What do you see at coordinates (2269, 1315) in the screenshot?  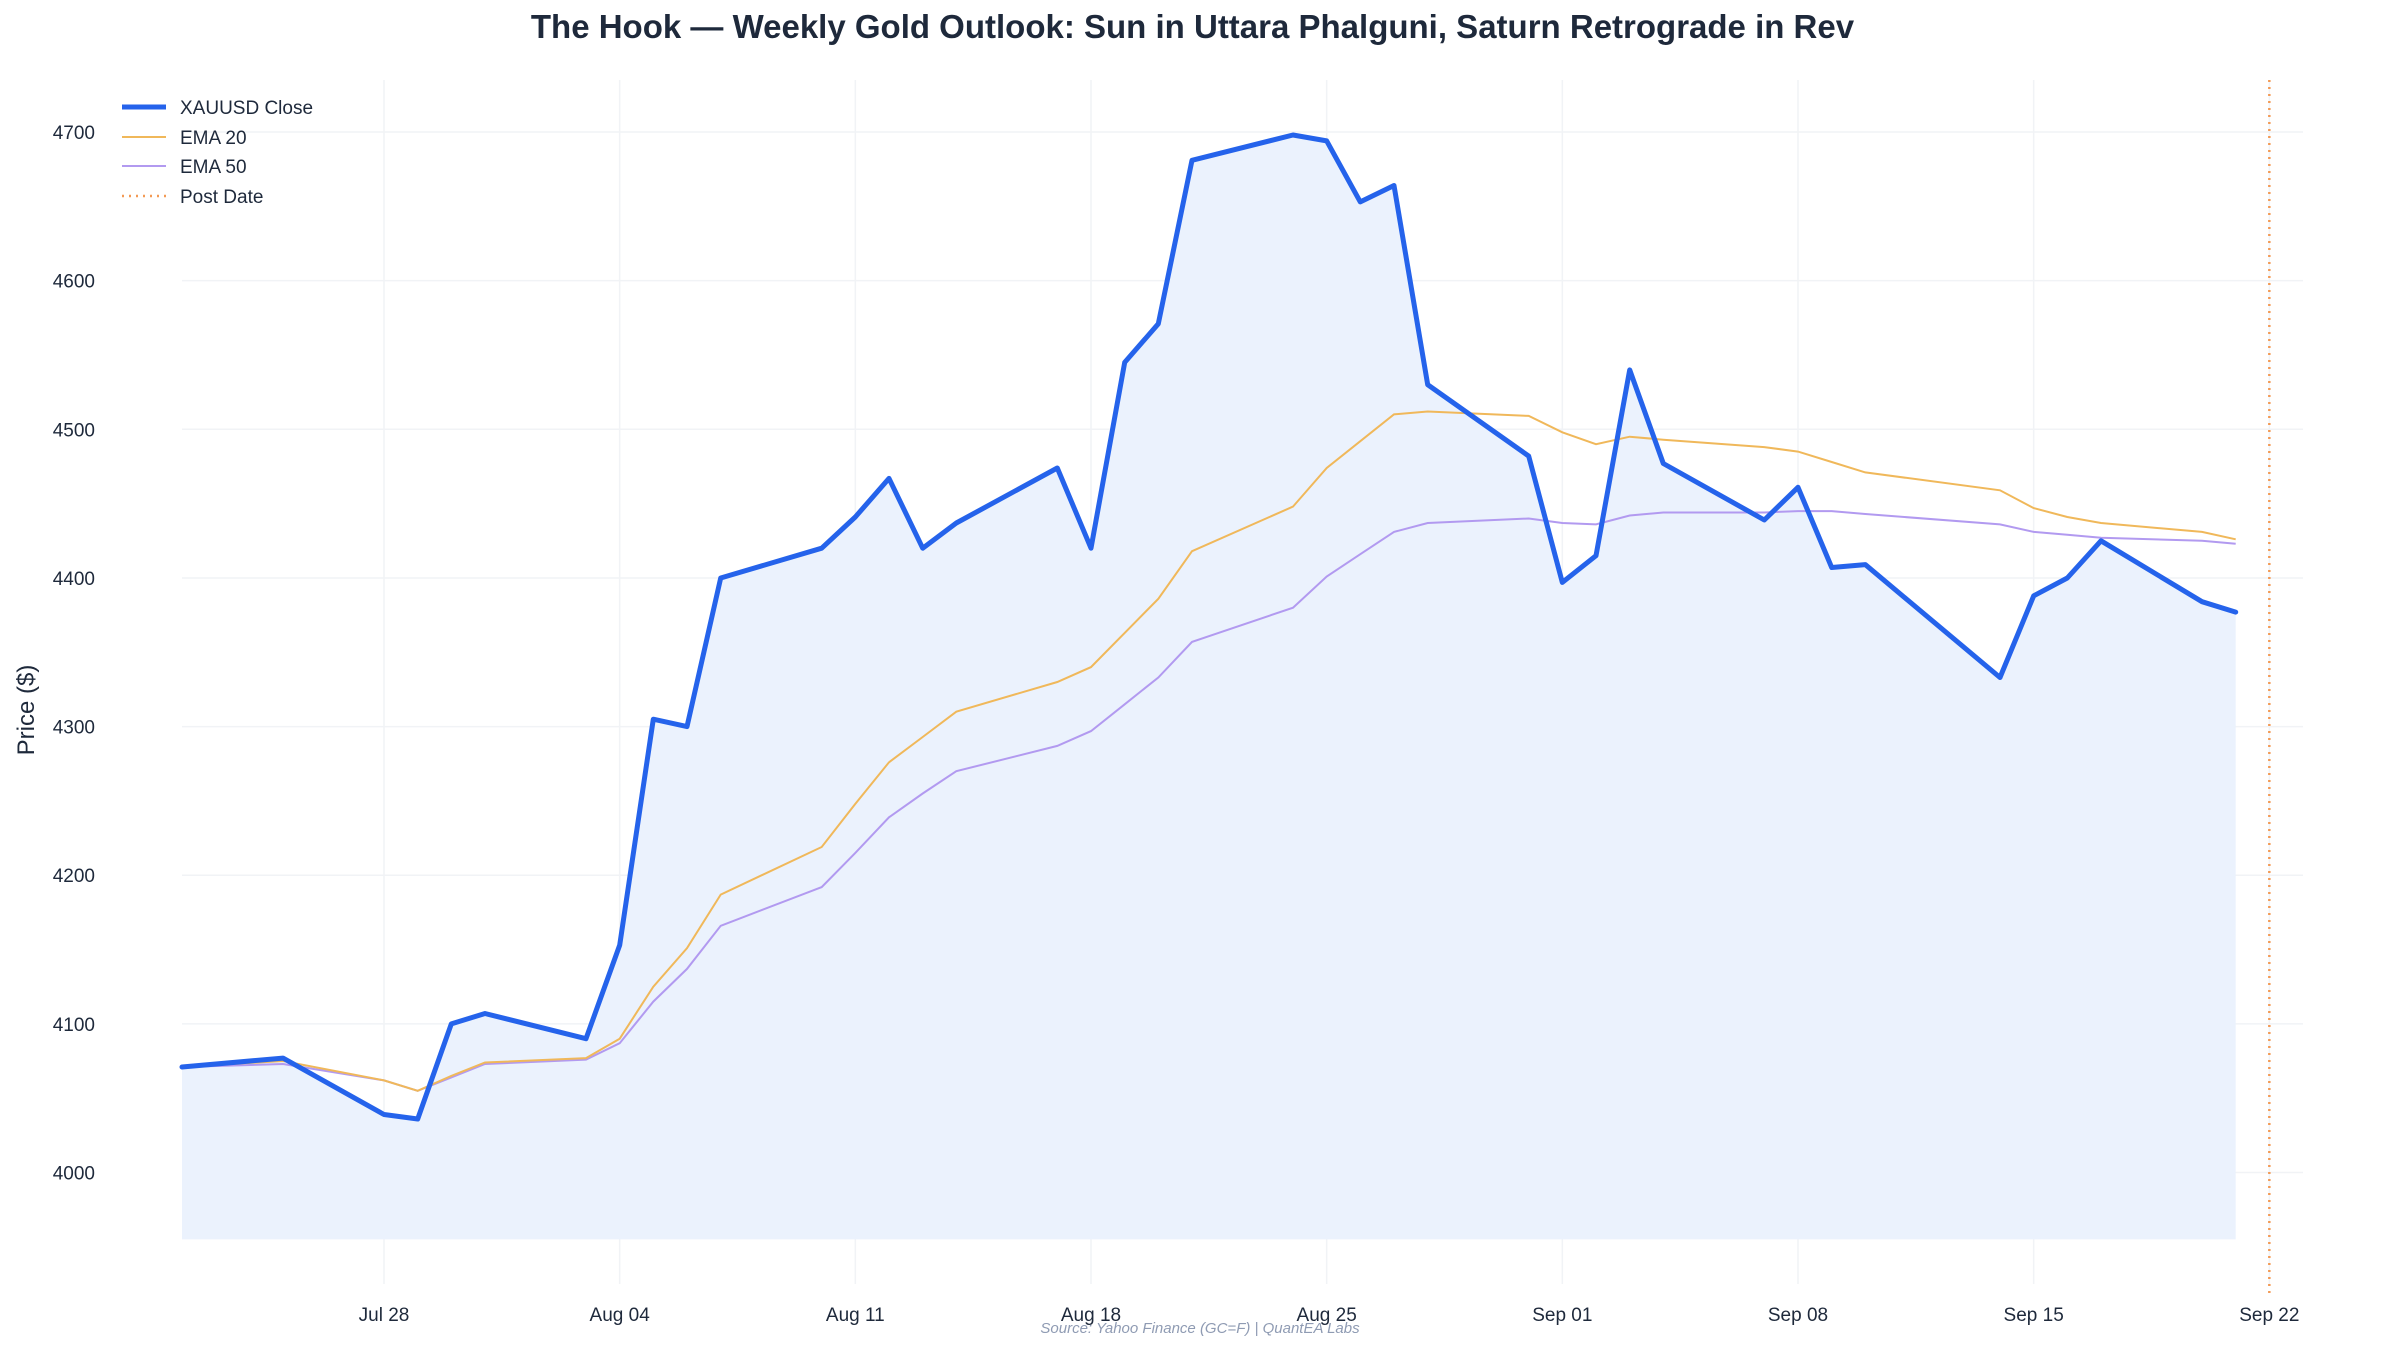 I see `x-tick-label: Sep 22` at bounding box center [2269, 1315].